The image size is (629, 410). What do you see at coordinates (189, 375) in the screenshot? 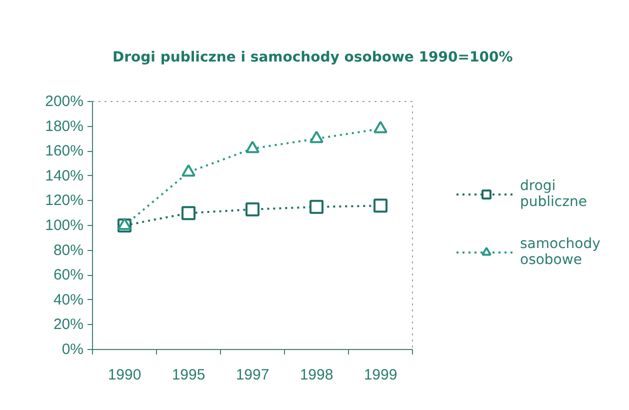
I see `x-tick-label: 1995` at bounding box center [189, 375].